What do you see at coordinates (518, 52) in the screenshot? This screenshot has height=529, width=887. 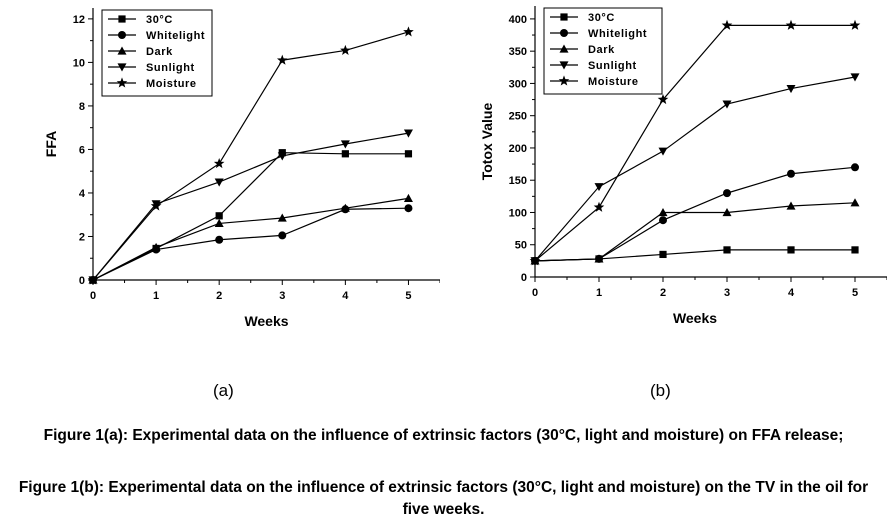 I see `totox-y-tick-label: 350` at bounding box center [518, 52].